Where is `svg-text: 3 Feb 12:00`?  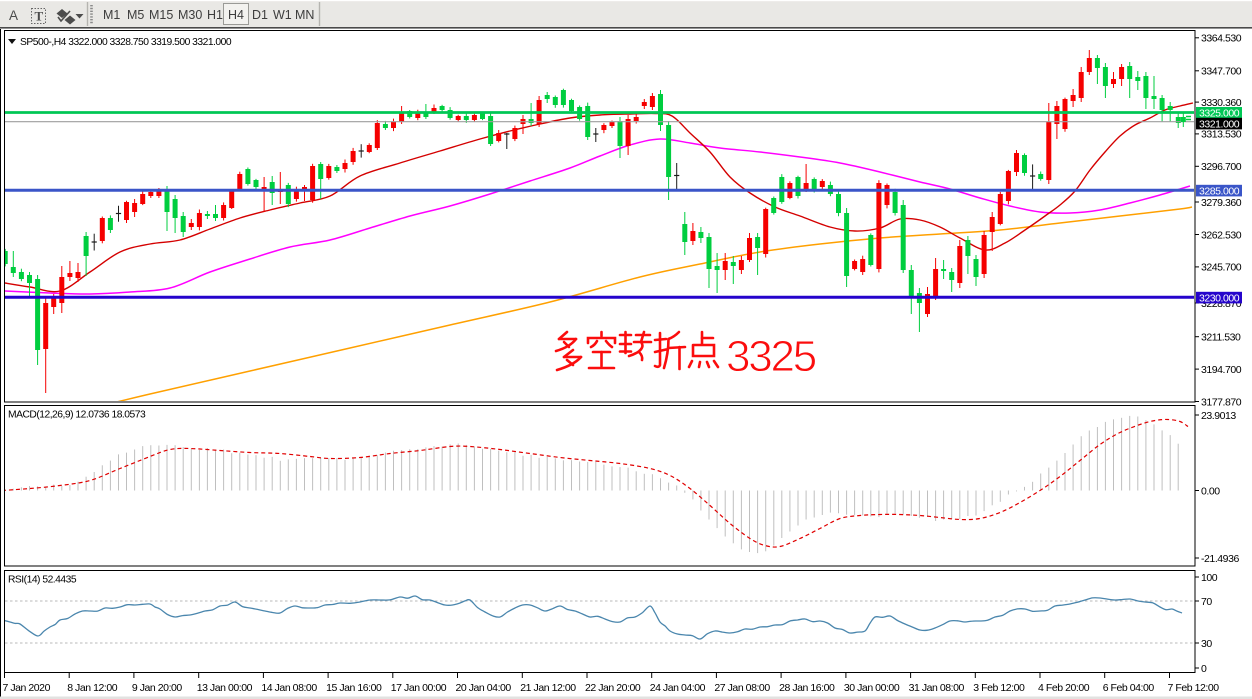
svg-text: 3 Feb 12:00 is located at coordinates (999, 688).